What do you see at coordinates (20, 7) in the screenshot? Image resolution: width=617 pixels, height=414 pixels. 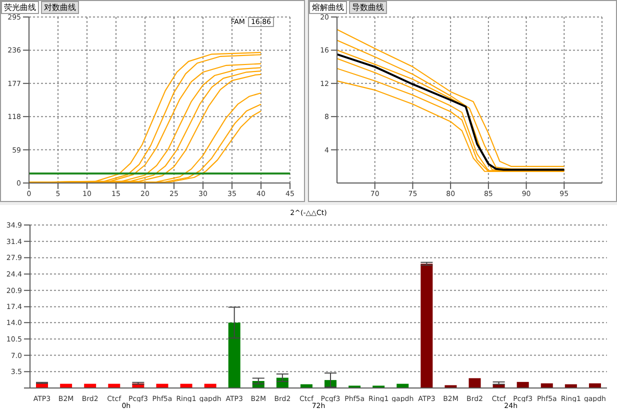 I see `text: 荧光曲线` at bounding box center [20, 7].